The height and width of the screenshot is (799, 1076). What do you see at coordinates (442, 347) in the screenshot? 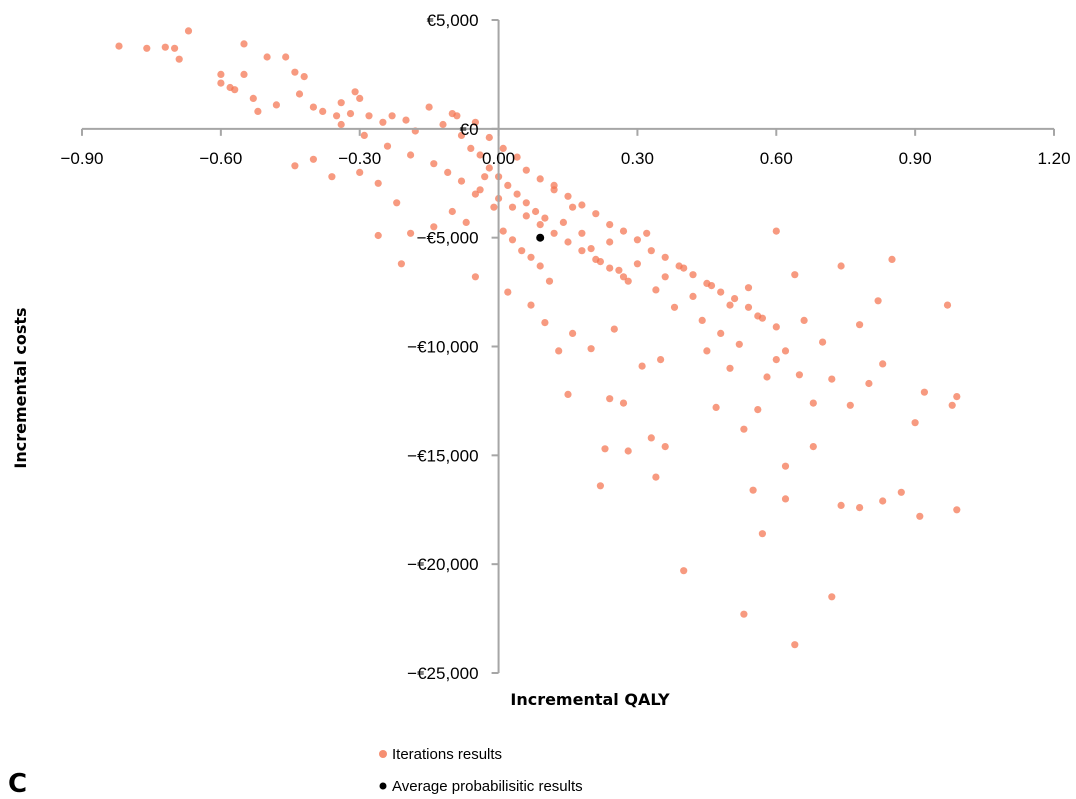
I see `y-tick-label: −€10,000` at bounding box center [442, 347].